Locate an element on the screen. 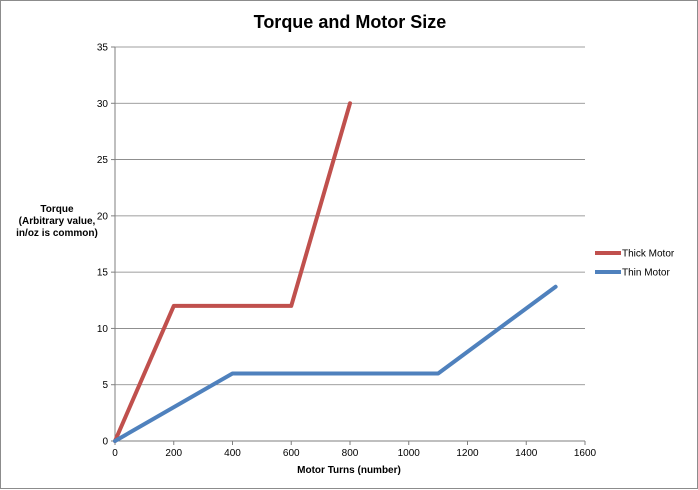 The height and width of the screenshot is (490, 698). y-tick-label: 25 is located at coordinates (103, 160).